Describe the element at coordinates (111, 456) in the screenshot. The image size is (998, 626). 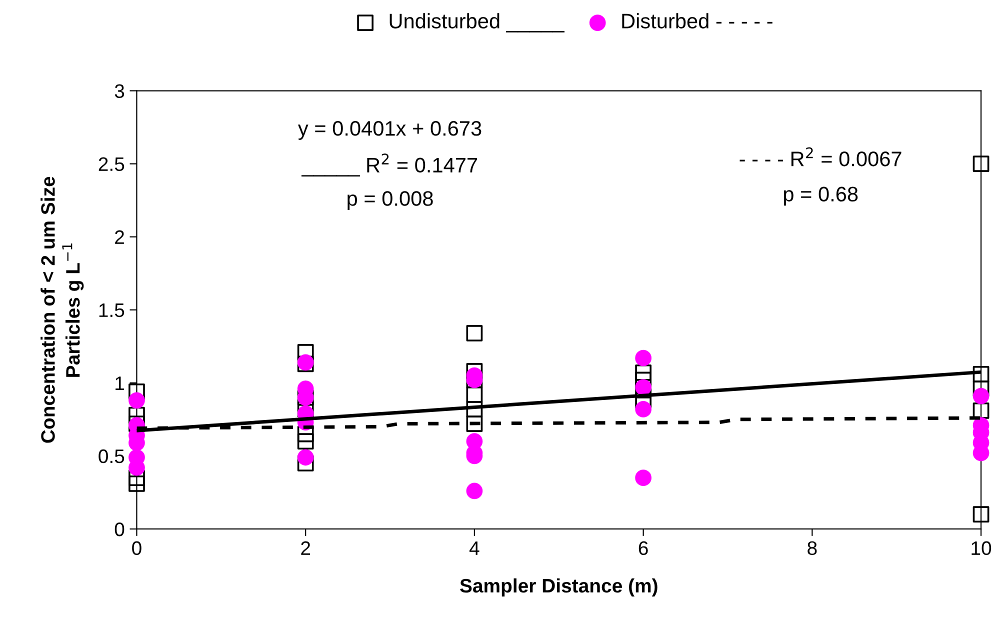
I see `y-tick-label: 0.5` at that location.